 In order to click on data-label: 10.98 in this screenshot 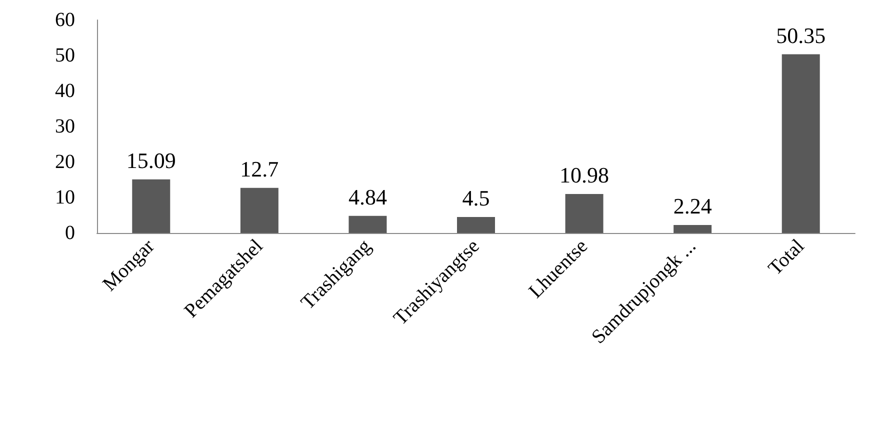, I will do `click(585, 175)`.